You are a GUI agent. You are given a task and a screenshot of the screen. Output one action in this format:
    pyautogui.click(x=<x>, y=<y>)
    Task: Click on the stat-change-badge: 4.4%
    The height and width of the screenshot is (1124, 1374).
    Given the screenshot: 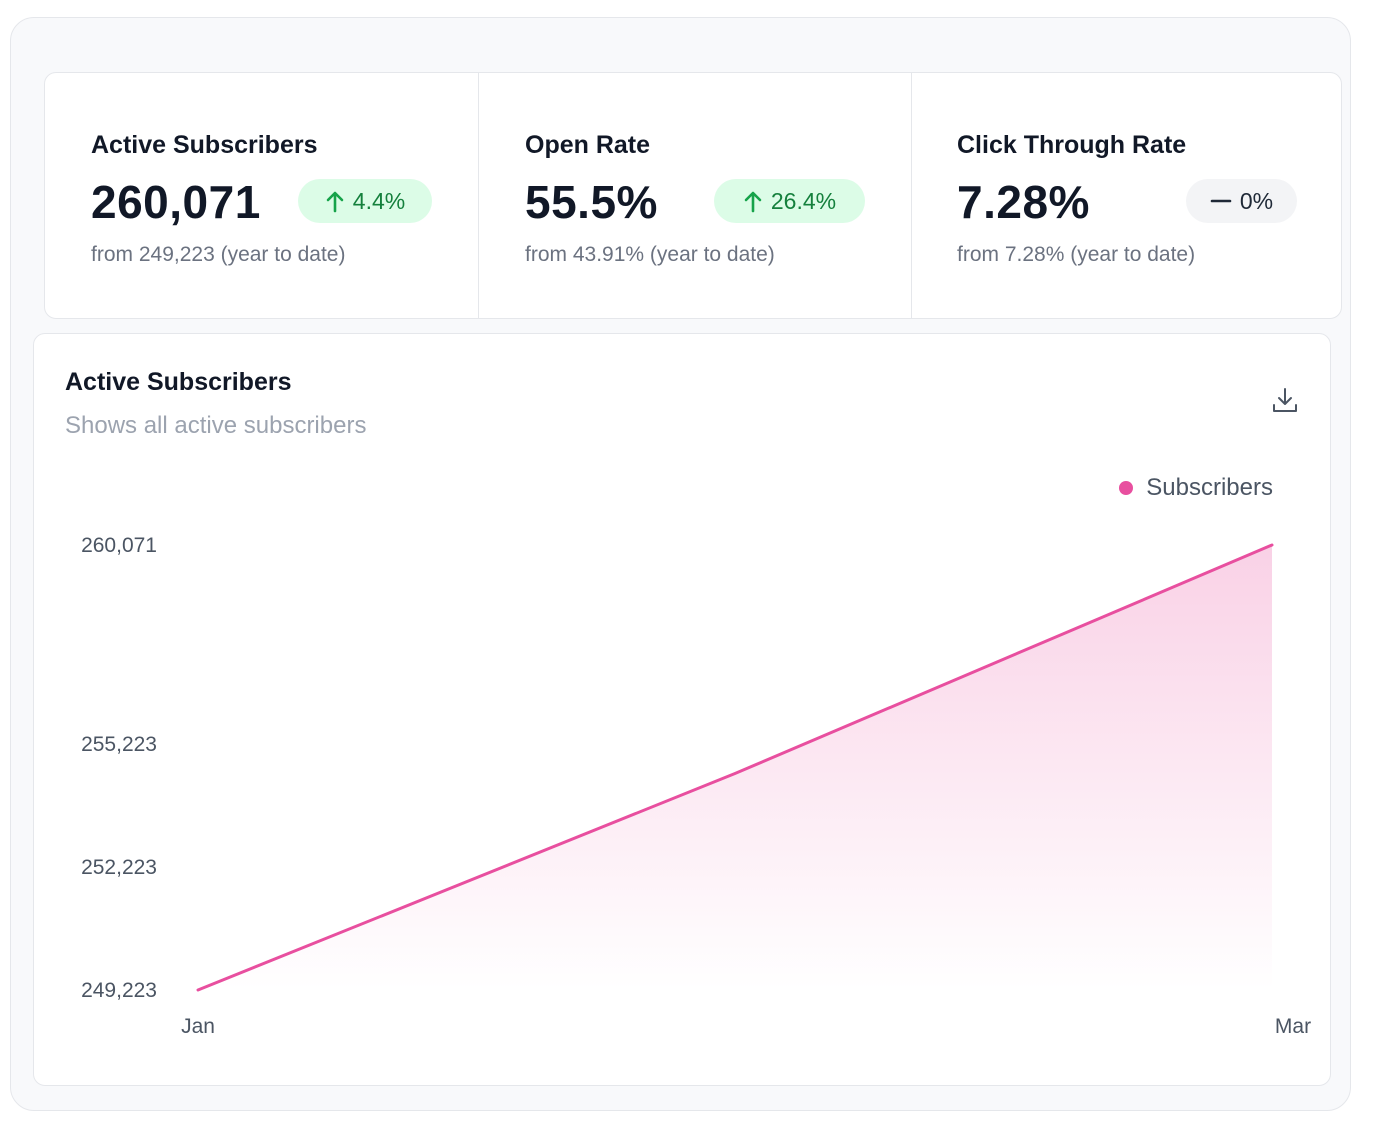 What is the action you would take?
    pyautogui.click(x=365, y=201)
    